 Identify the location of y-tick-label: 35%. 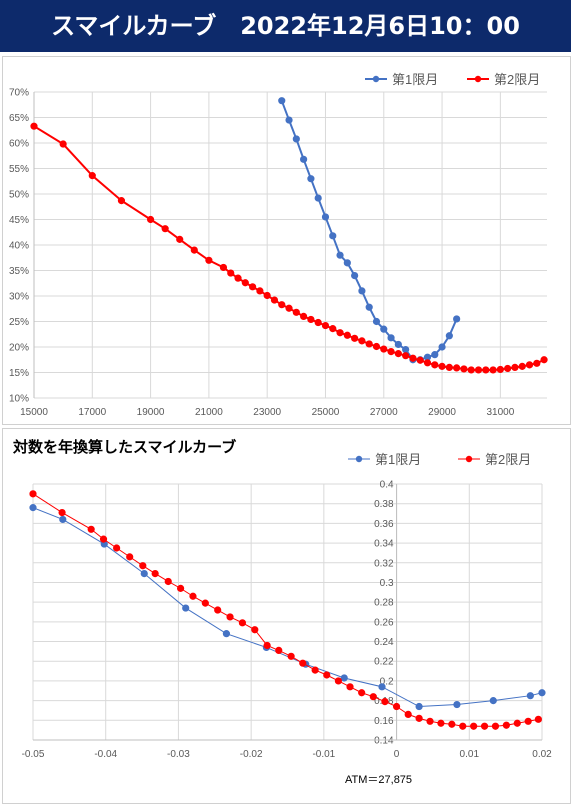
(19, 271).